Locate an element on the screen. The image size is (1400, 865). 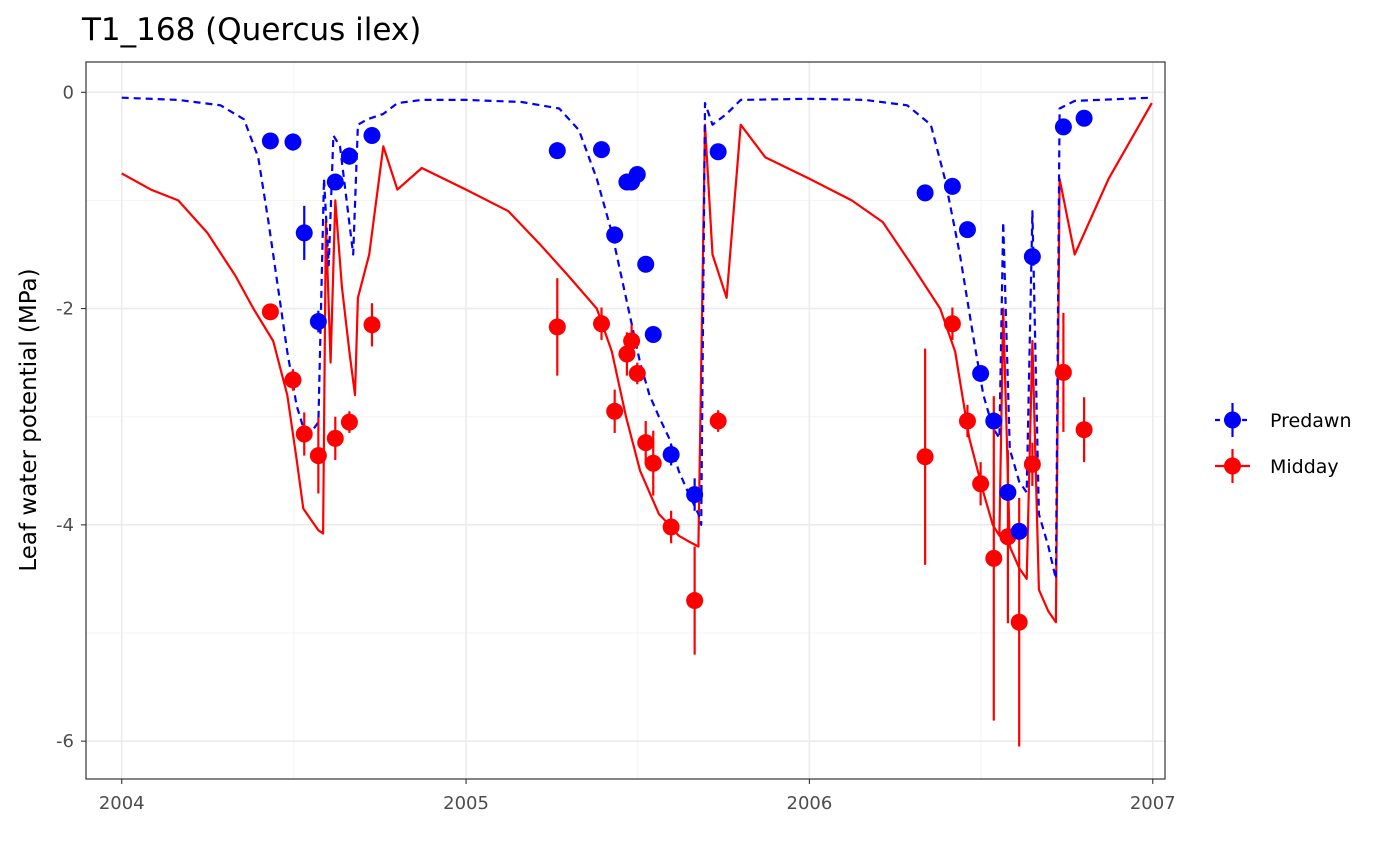
x-tick-label: 2007 is located at coordinates (1153, 803).